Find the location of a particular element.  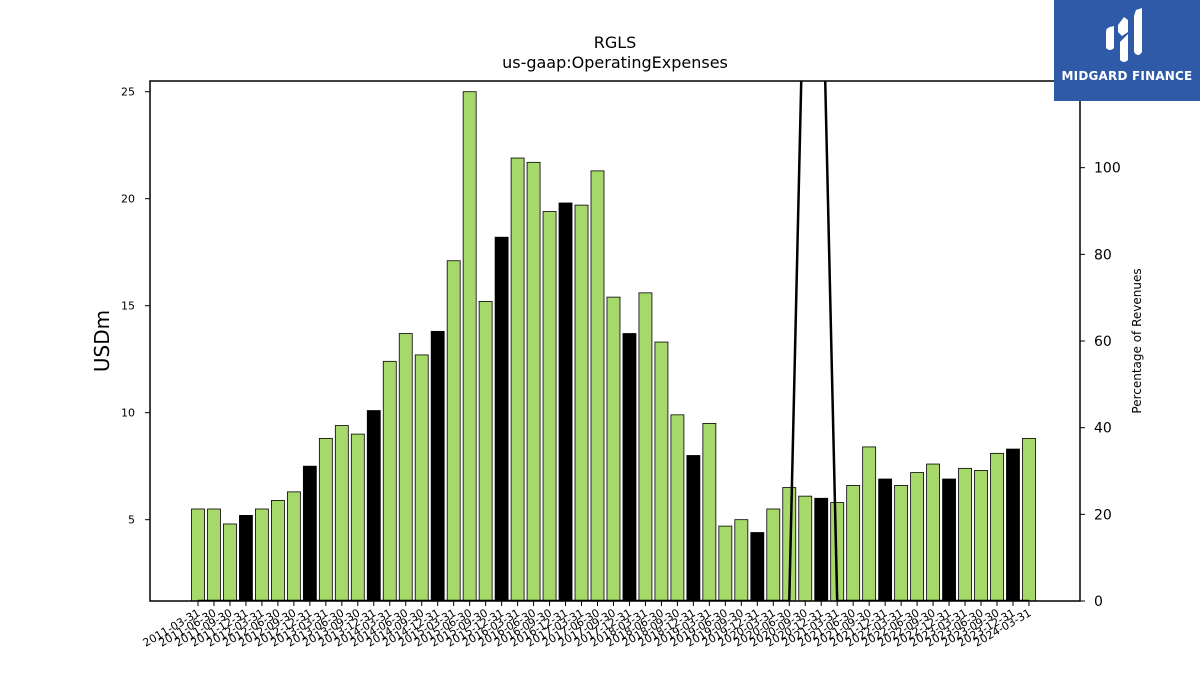

y2-tick-label: 20 is located at coordinates (1103, 515).